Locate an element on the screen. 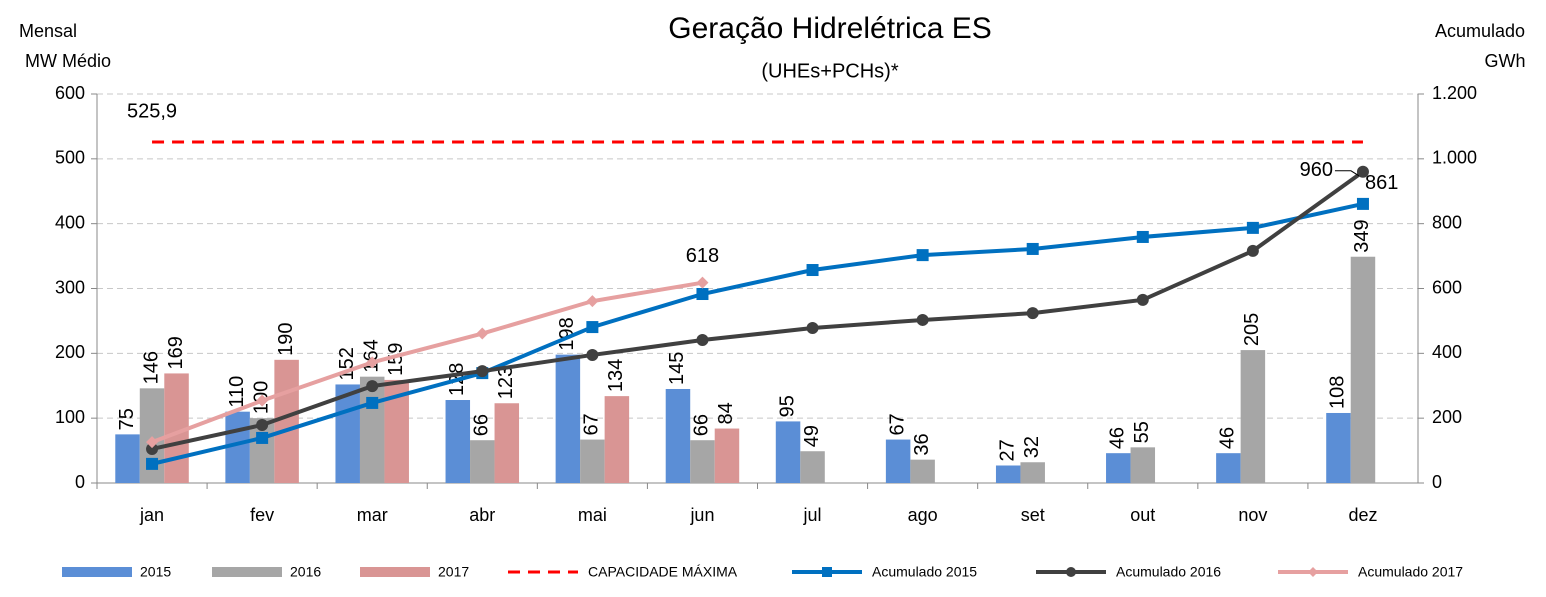 Image resolution: width=1546 pixels, height=597 pixels. data-label: 55 is located at coordinates (1142, 432).